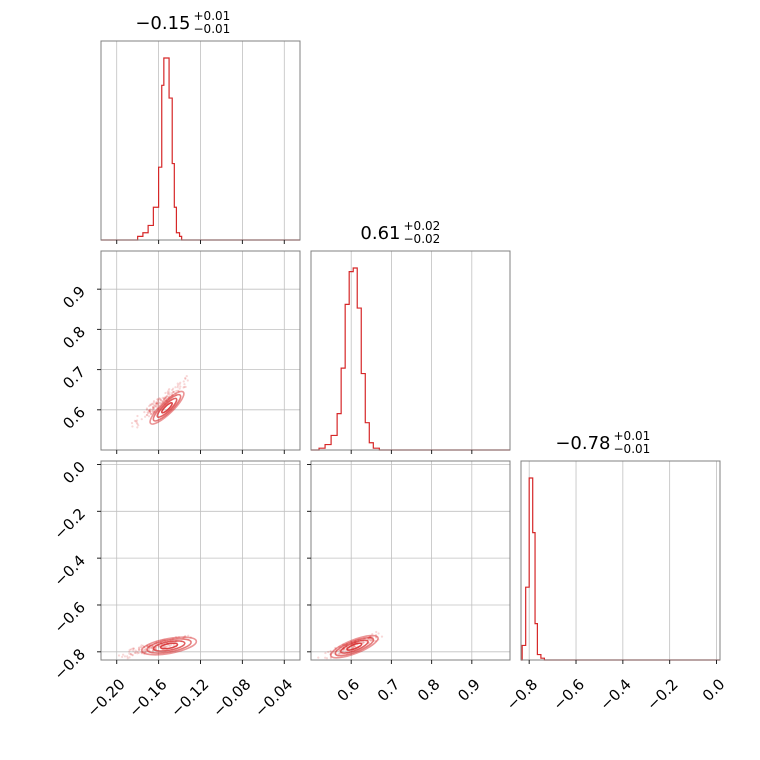  Describe the element at coordinates (410, 350) in the screenshot. I see `panel-frame` at that location.